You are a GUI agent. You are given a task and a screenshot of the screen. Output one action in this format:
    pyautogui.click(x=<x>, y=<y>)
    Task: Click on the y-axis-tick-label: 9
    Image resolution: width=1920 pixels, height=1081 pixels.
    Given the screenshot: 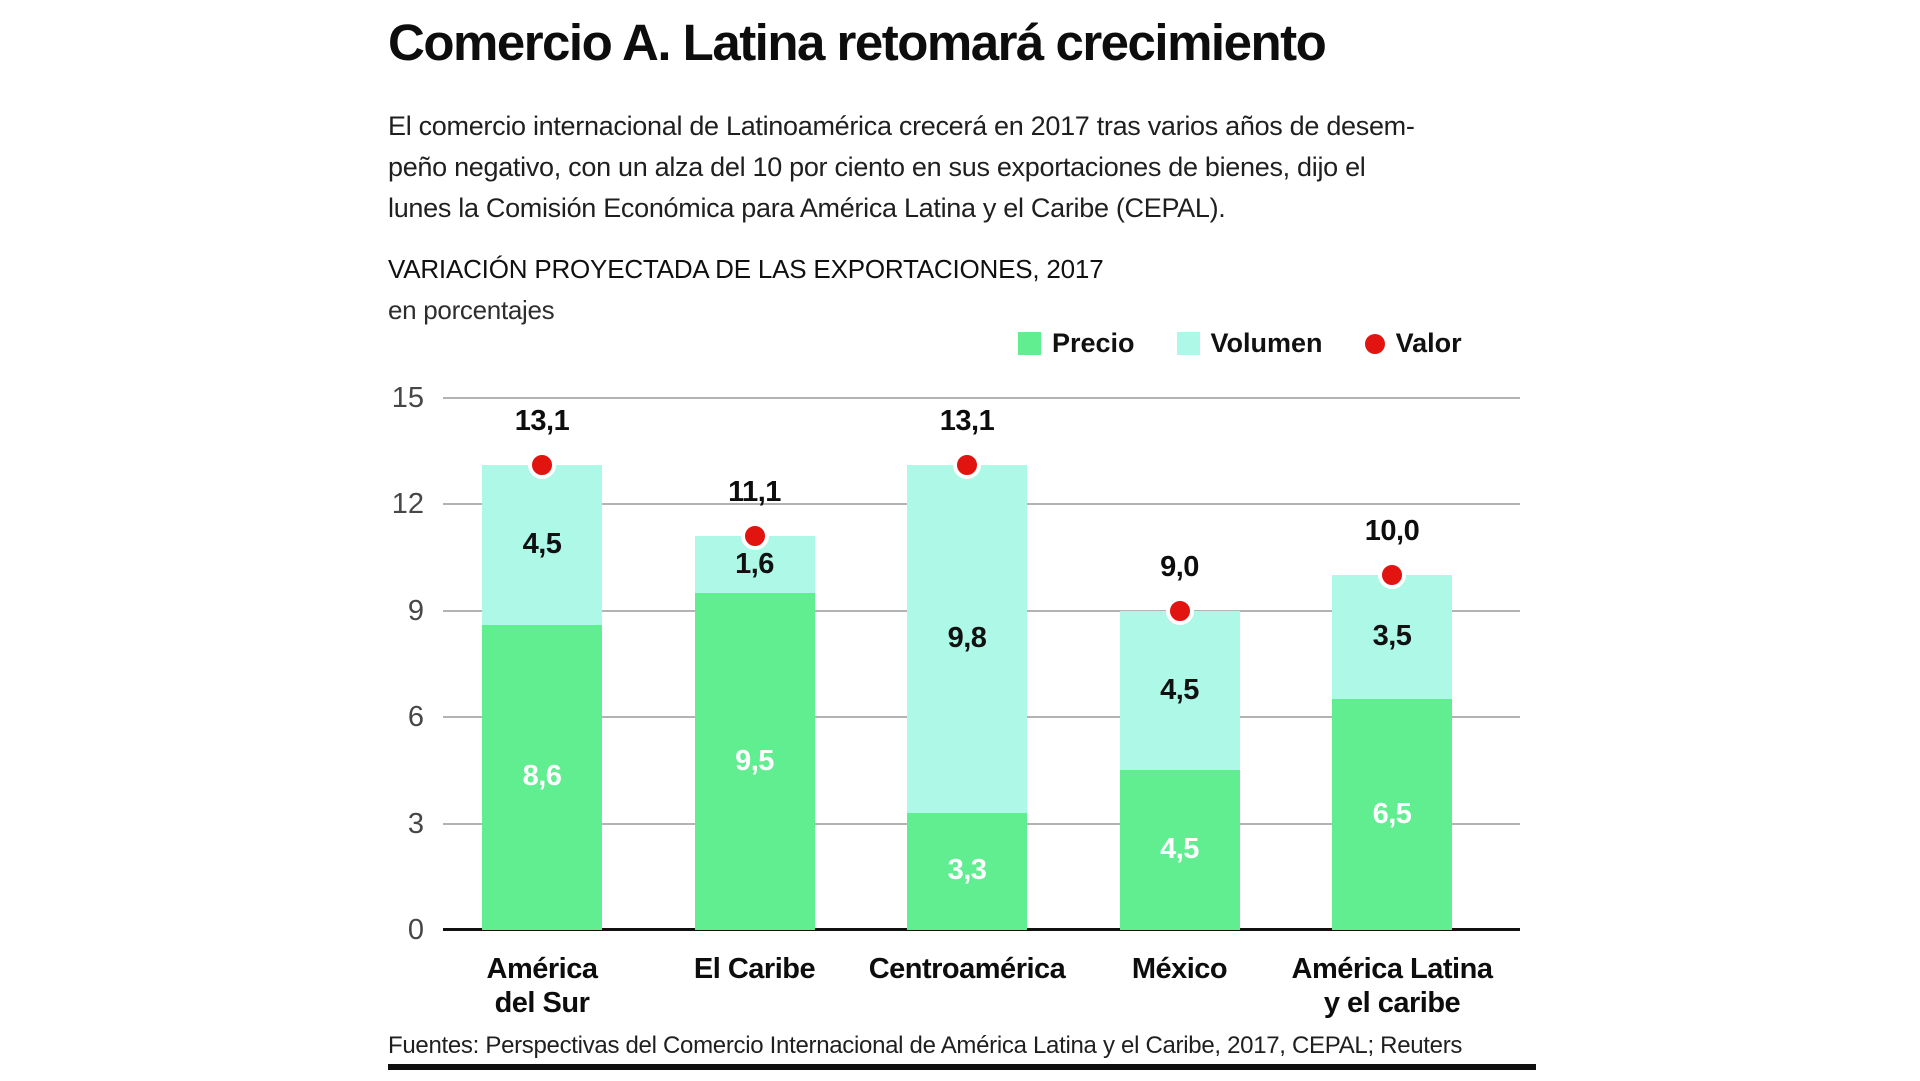 What is the action you would take?
    pyautogui.click(x=415, y=610)
    